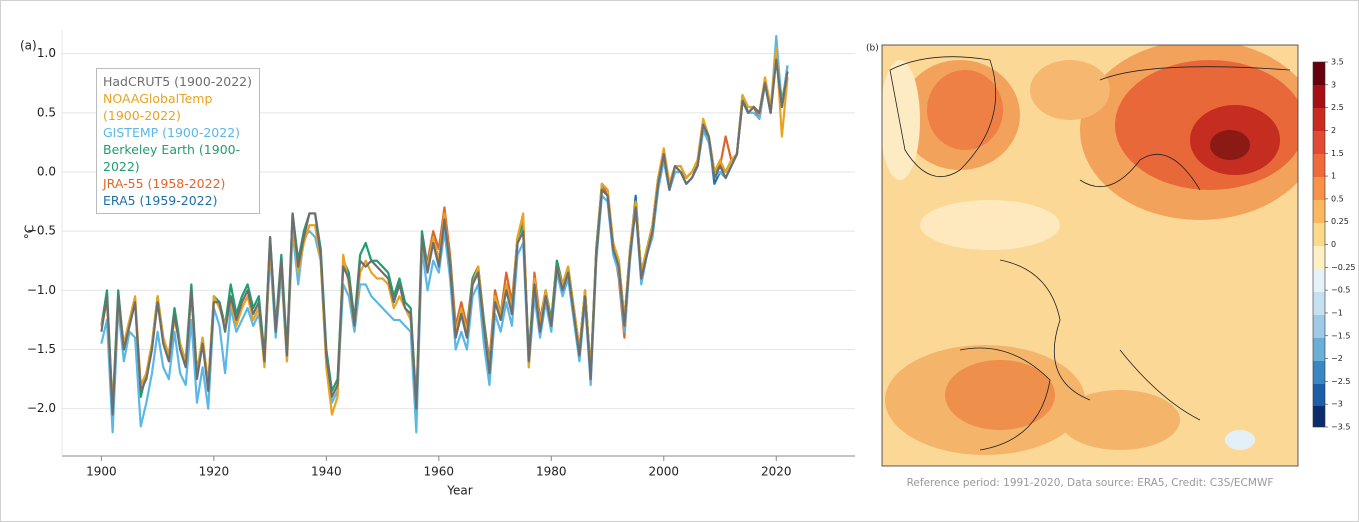 Image resolution: width=1359 pixels, height=522 pixels. What do you see at coordinates (1337, 153) in the screenshot?
I see `colorbar-label: 1.5` at bounding box center [1337, 153].